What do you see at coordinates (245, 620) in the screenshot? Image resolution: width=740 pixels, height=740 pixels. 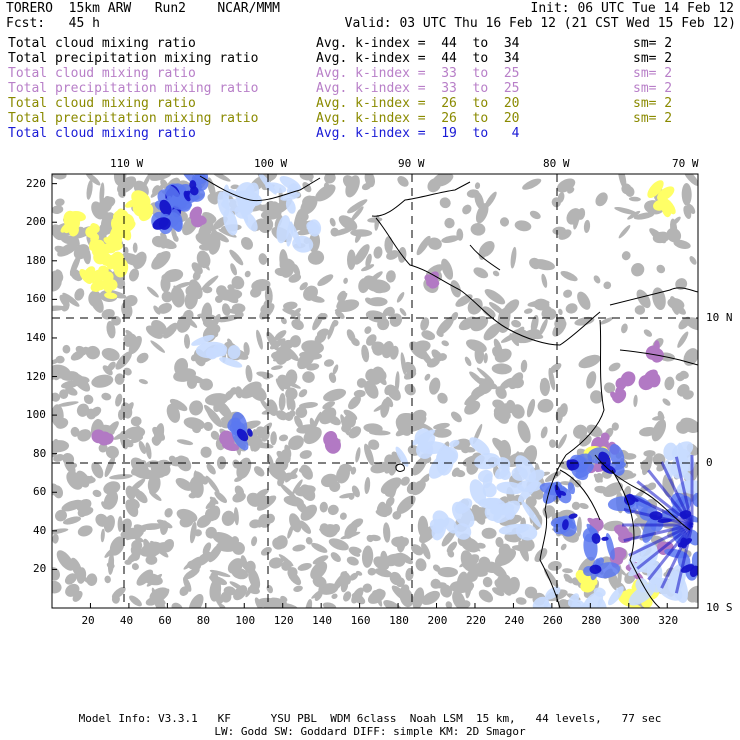 I see `x-tick-label: 100` at bounding box center [245, 620].